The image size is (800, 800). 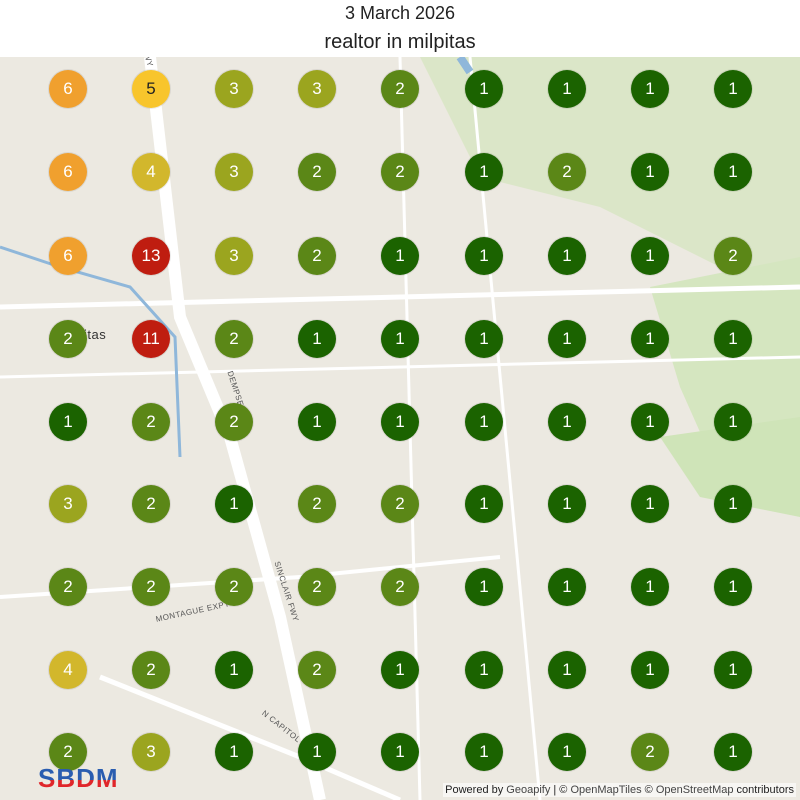 I want to click on search-query-title: realtor in milpitas, so click(x=400, y=42).